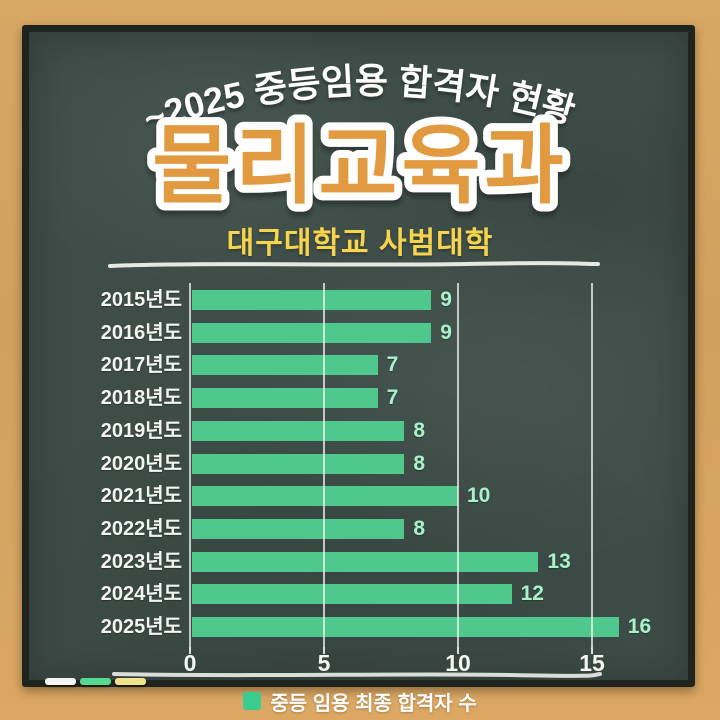  I want to click on value-label: 13, so click(559, 561).